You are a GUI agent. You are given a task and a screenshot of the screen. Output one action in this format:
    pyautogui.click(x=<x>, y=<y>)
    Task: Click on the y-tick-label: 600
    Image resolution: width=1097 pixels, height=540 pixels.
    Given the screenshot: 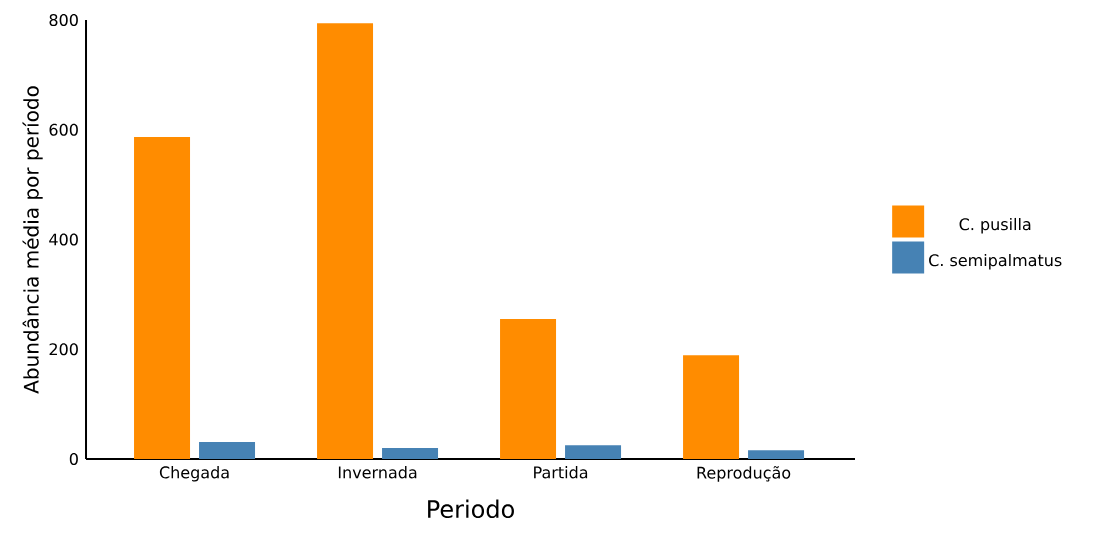 What is the action you would take?
    pyautogui.click(x=63, y=129)
    